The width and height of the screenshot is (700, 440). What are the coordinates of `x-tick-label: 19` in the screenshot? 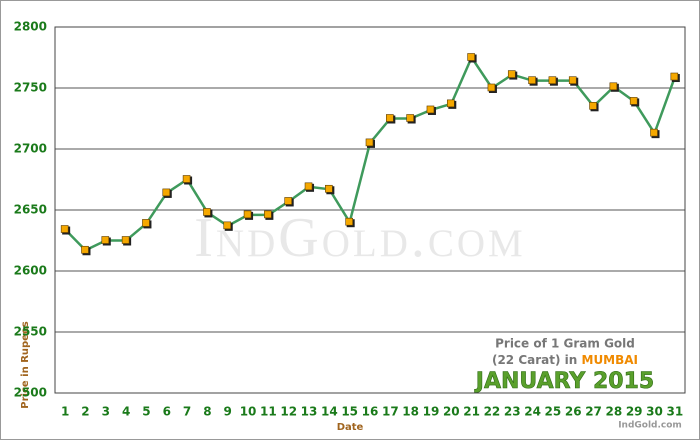 It's located at (431, 412).